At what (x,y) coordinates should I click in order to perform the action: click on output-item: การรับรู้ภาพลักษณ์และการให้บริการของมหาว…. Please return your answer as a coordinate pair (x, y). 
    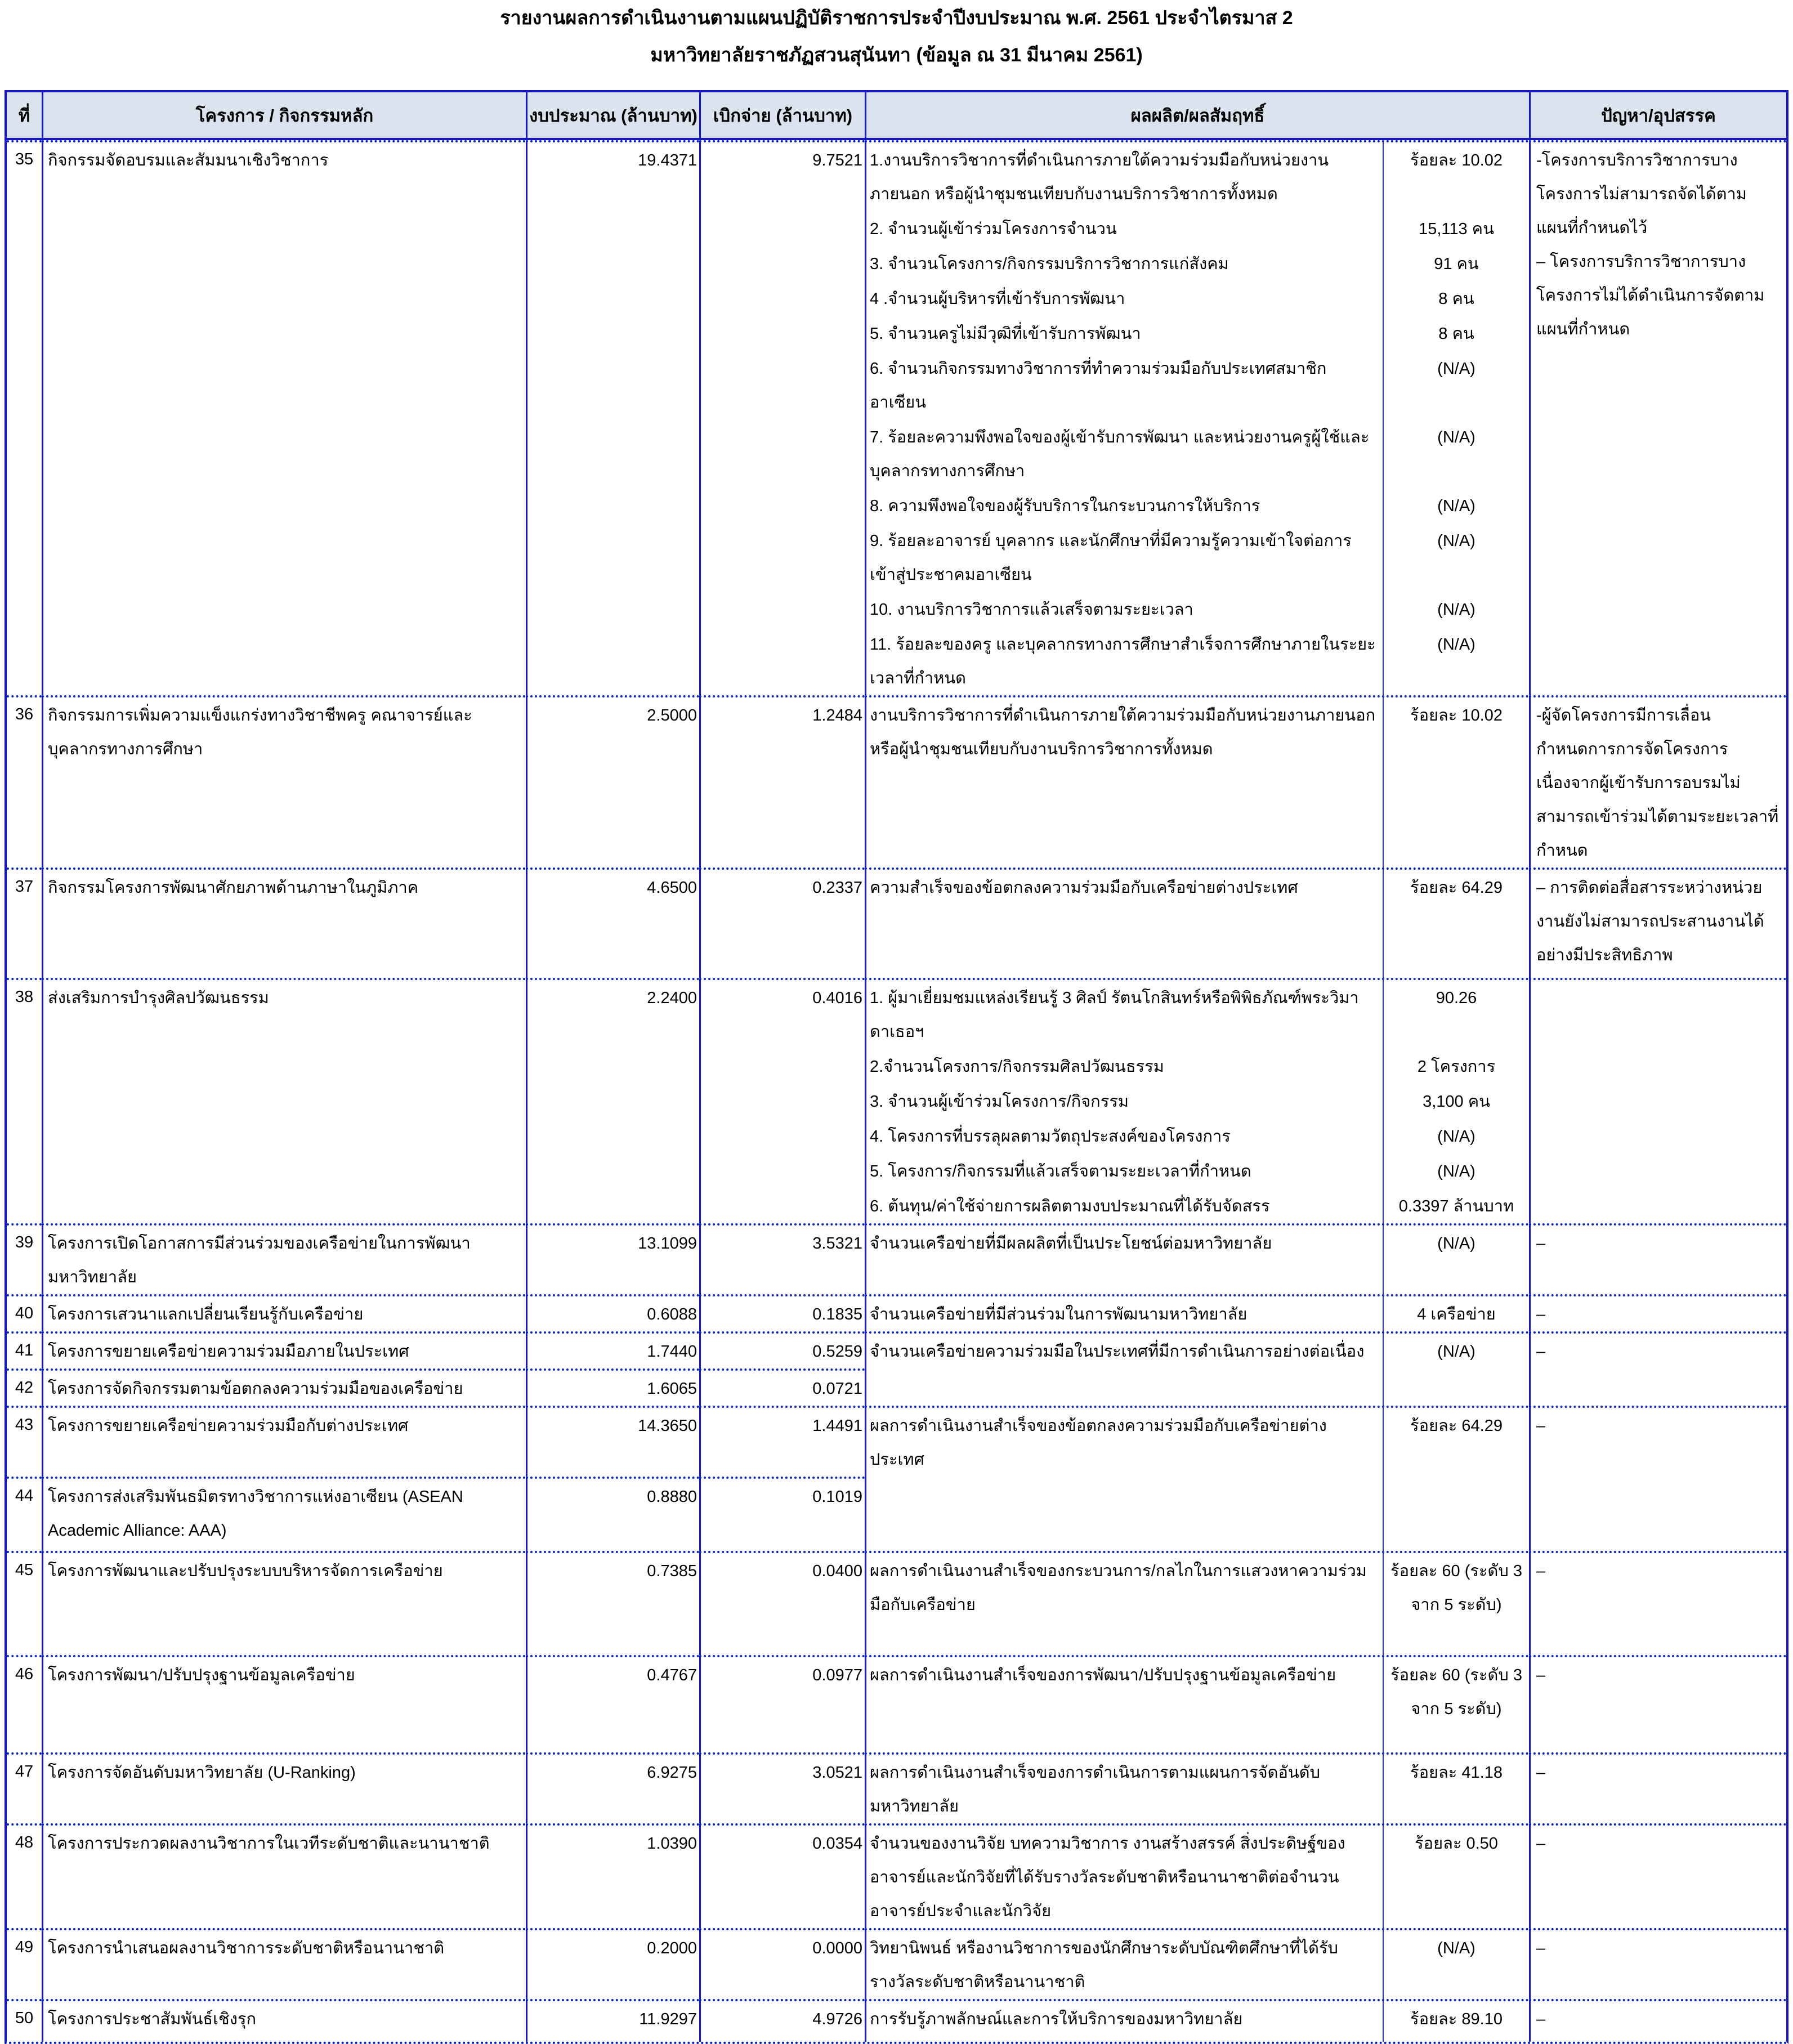
    Looking at the image, I should click on (1198, 2018).